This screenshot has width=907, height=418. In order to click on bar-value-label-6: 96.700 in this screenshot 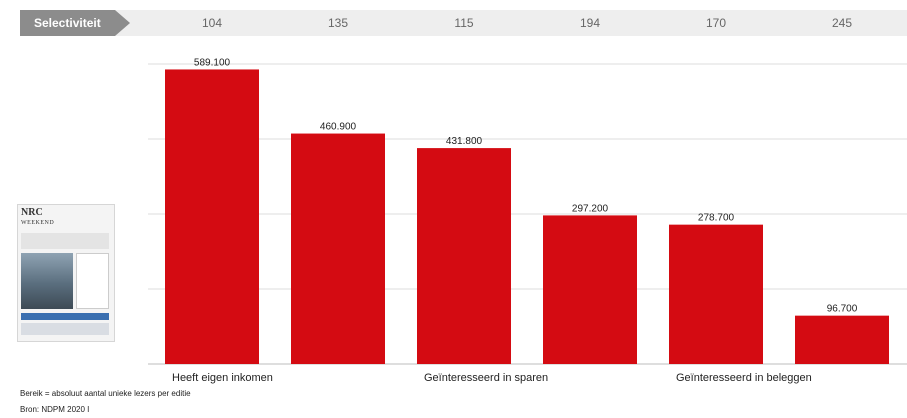, I will do `click(842, 309)`.